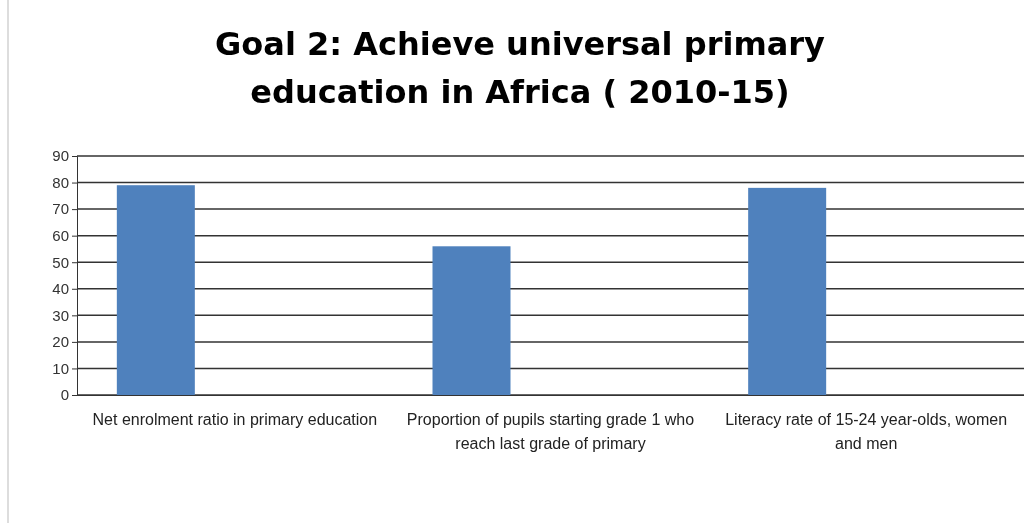  What do you see at coordinates (60, 235) in the screenshot?
I see `y-tick-label: 60` at bounding box center [60, 235].